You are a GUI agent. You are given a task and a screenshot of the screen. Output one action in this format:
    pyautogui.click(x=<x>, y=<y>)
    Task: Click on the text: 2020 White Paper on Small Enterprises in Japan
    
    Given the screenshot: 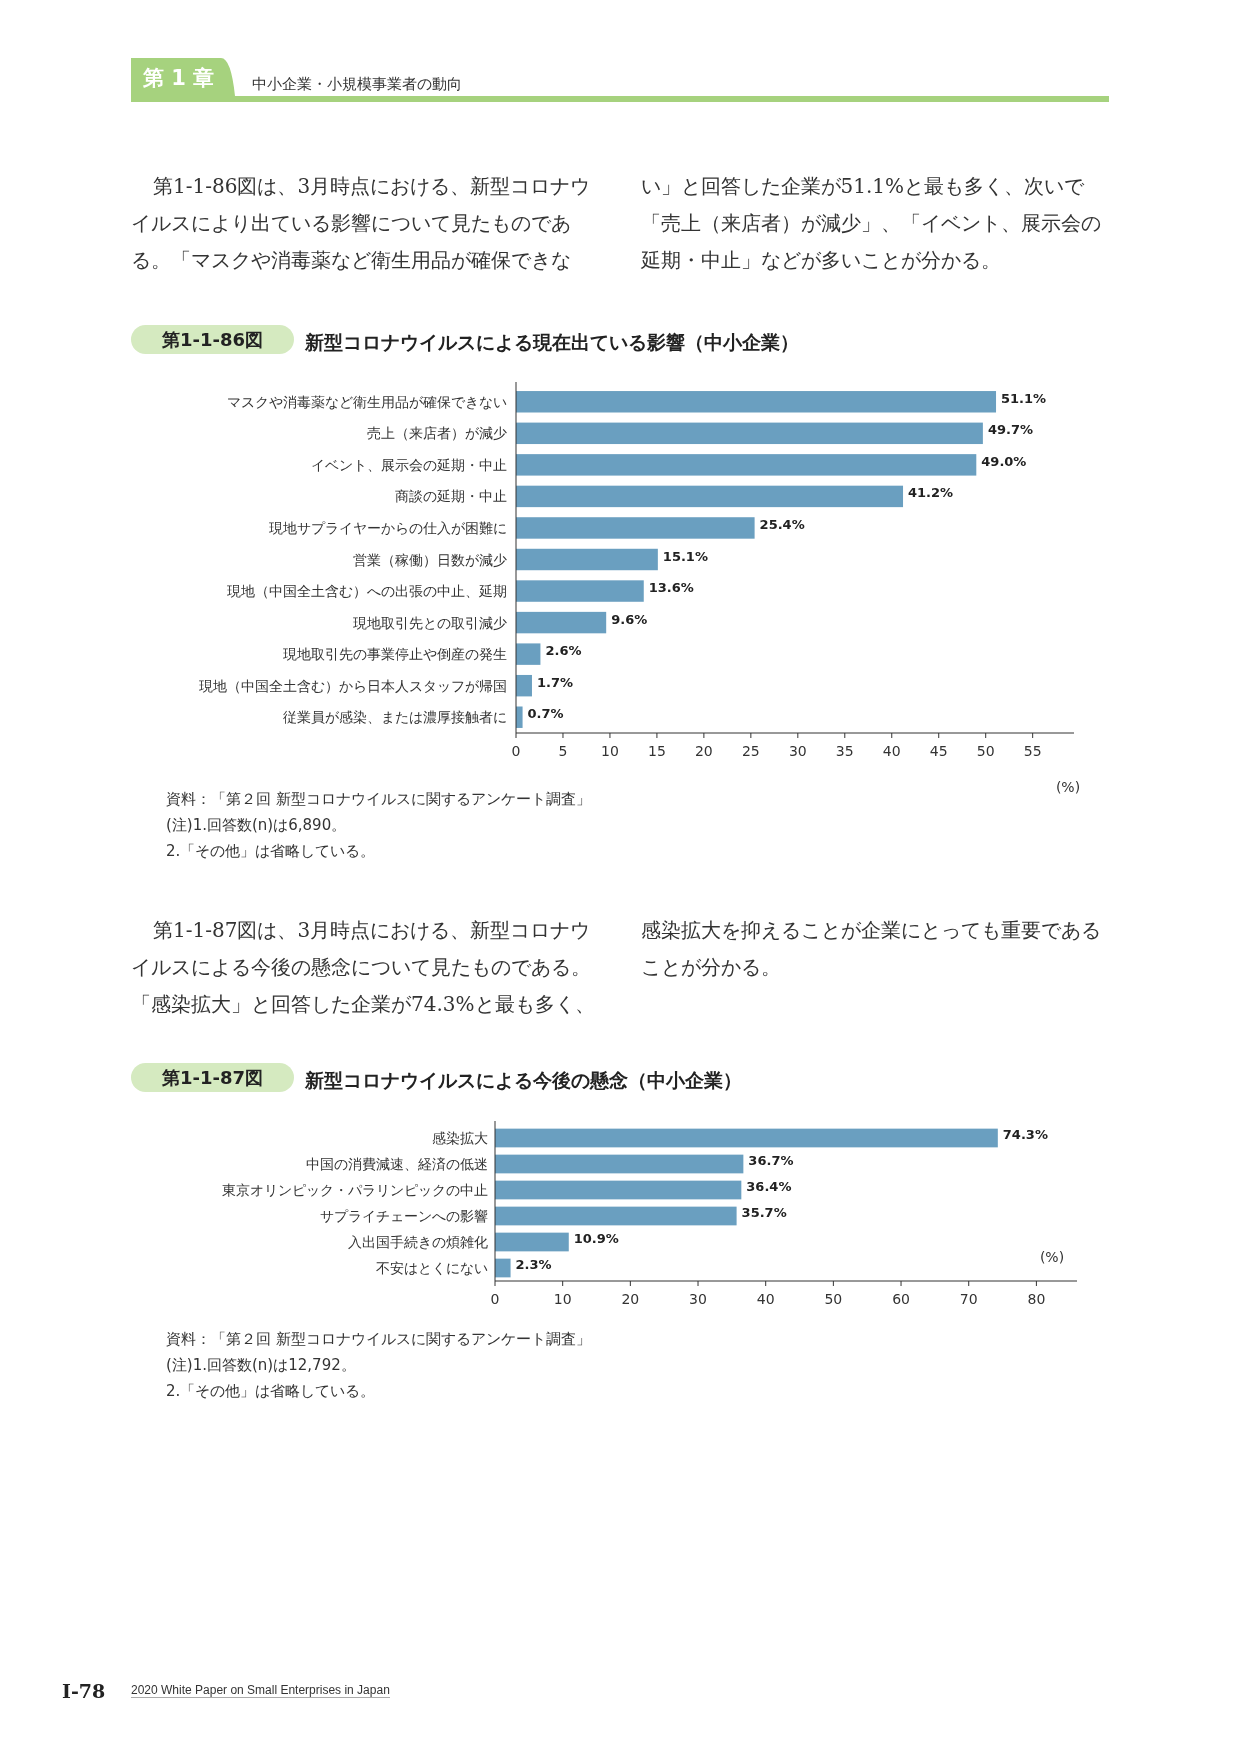 What is the action you would take?
    pyautogui.click(x=260, y=1690)
    